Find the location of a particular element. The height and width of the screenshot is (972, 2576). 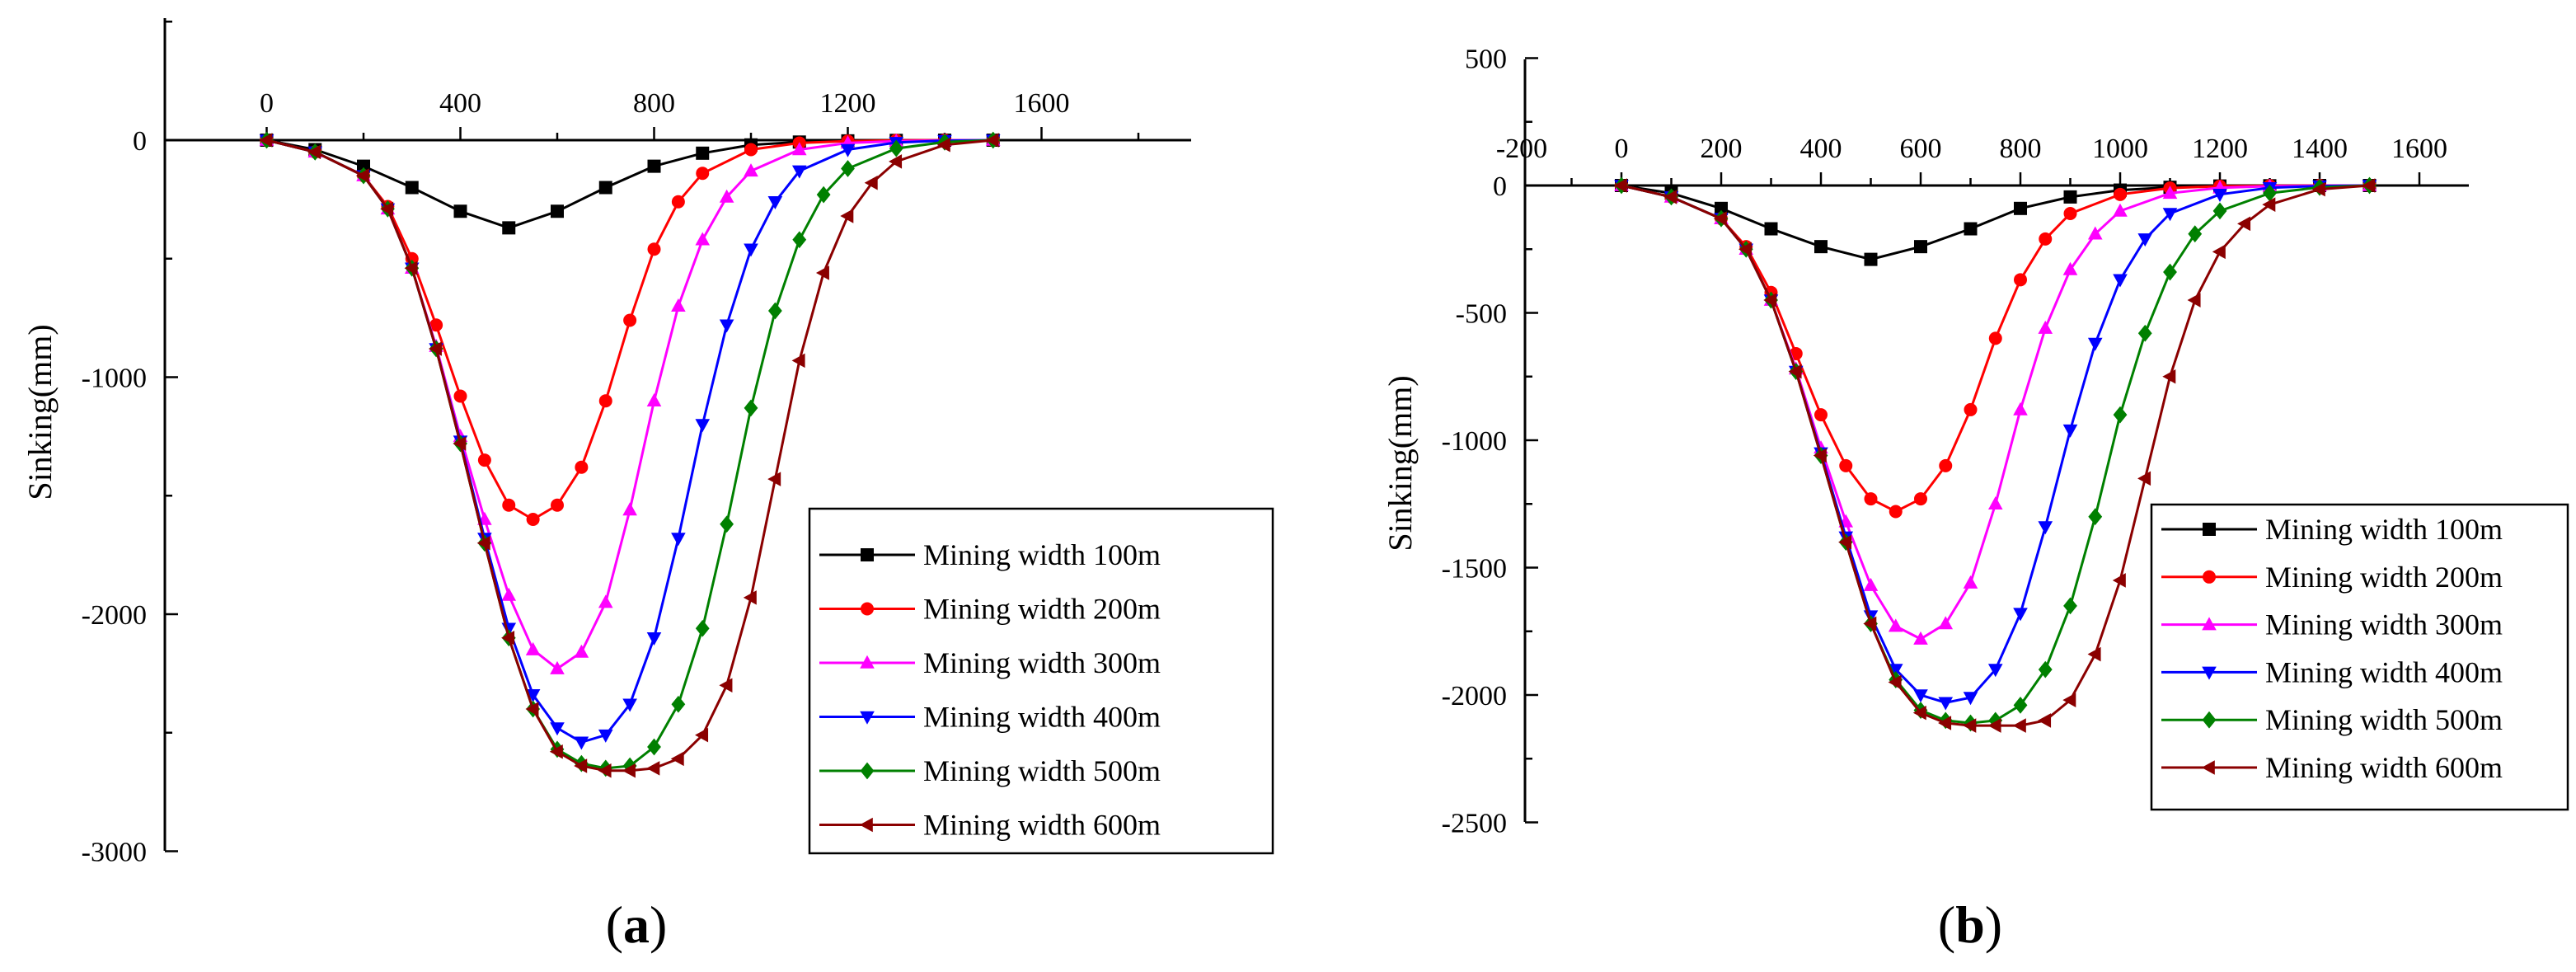

legend-item: Mining width 100m is located at coordinates (2332, 529).